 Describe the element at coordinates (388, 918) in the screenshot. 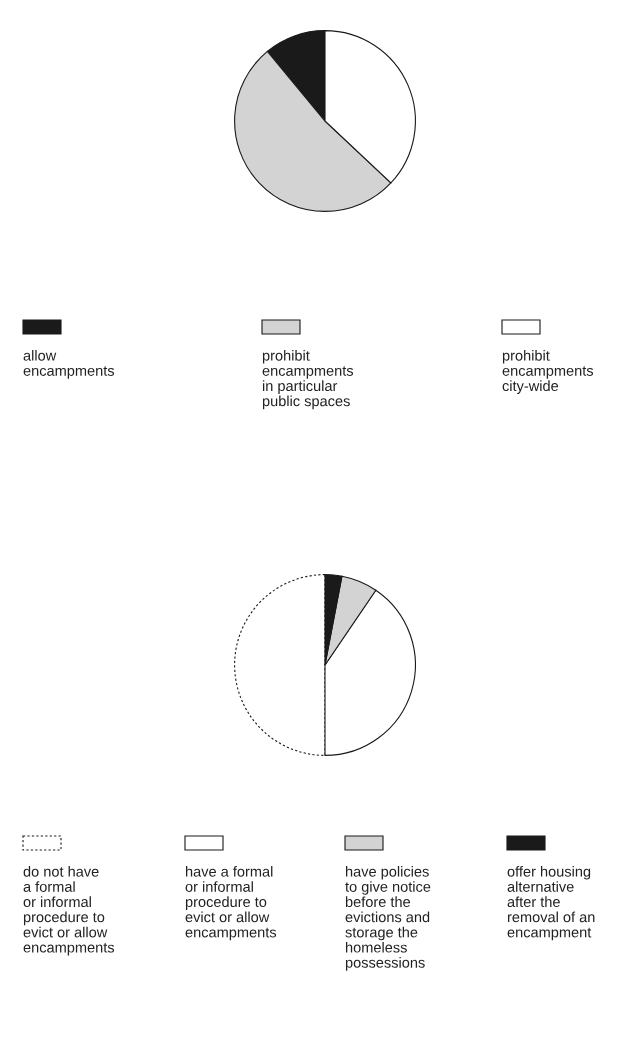

I see `legend-label: have policies to give notice before the evictions and storage the homeless possessions` at that location.